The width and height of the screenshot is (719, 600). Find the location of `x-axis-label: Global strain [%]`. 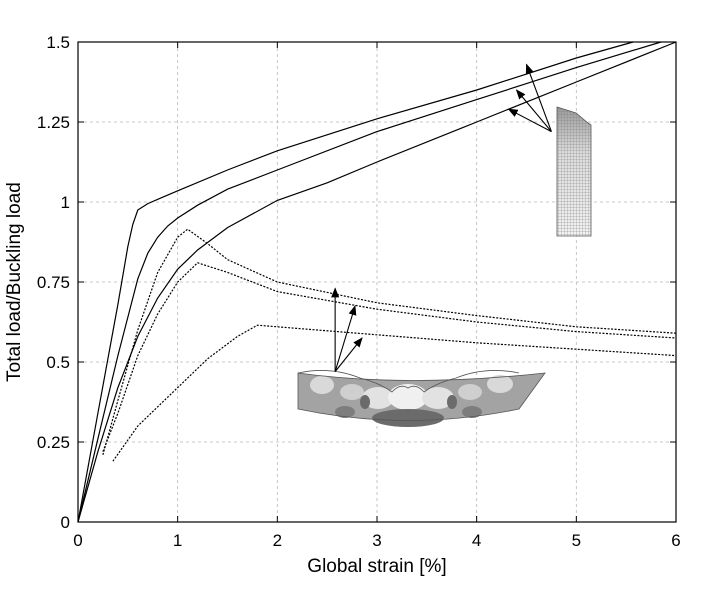

x-axis-label: Global strain [%] is located at coordinates (376, 566).